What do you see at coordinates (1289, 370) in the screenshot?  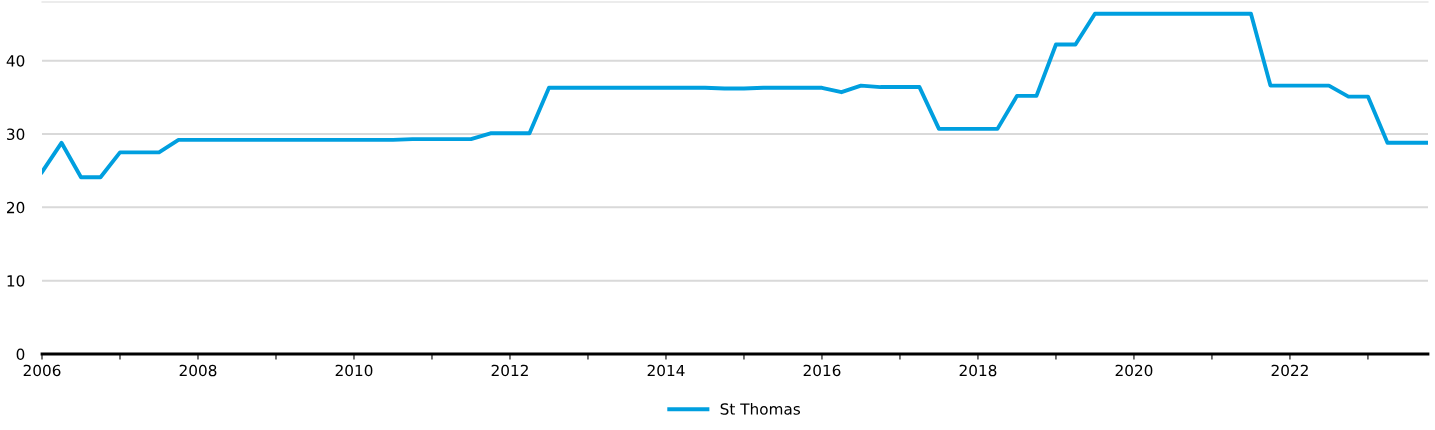 I see `x-tick-label: 2022` at bounding box center [1289, 370].